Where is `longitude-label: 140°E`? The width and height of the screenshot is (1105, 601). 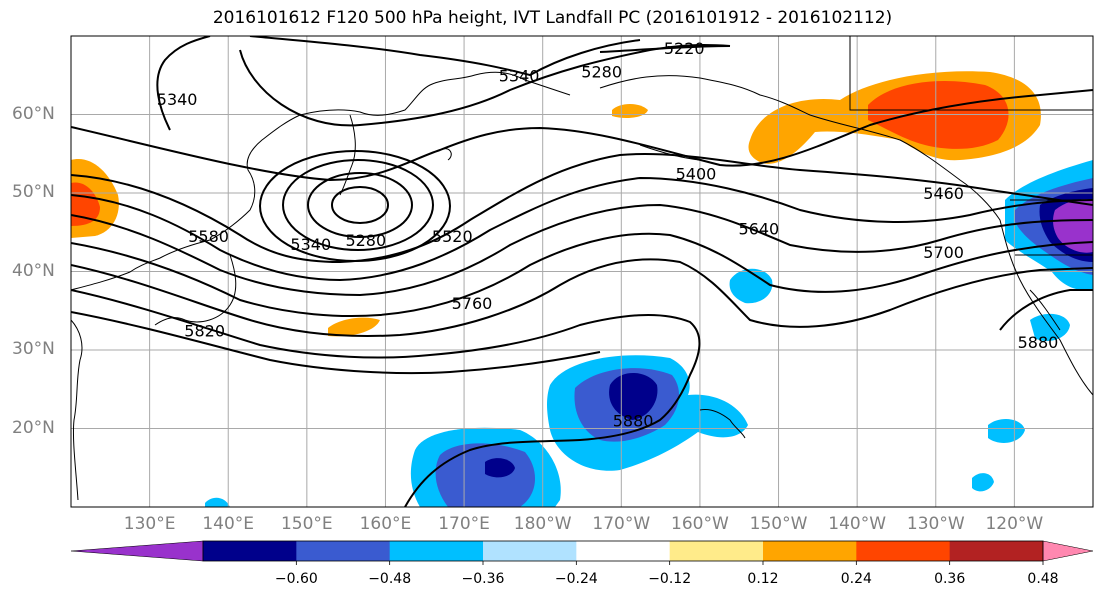
longitude-label: 140°E is located at coordinates (228, 524).